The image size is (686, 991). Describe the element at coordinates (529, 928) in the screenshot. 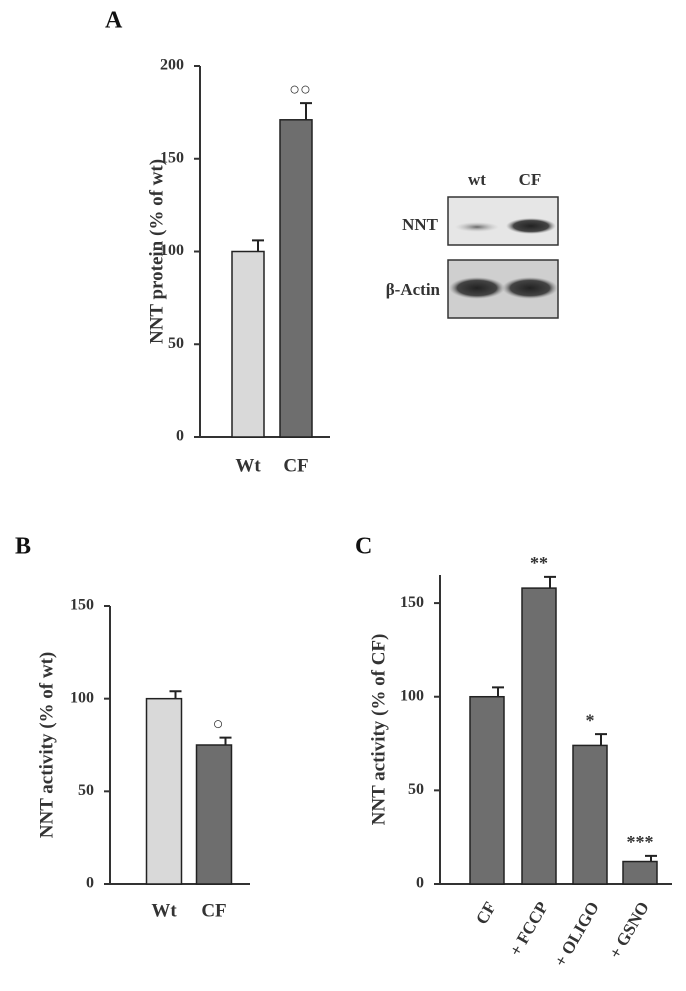

I see `x-tick-label: + FCCP` at that location.